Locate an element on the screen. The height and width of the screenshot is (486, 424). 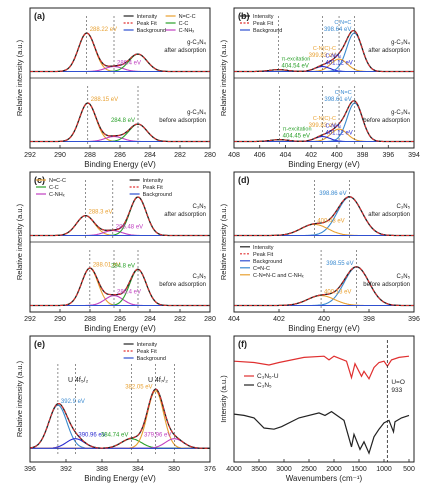
panel-b-1-peak-0-label: 398.61 eV is located at coordinates (337, 100).